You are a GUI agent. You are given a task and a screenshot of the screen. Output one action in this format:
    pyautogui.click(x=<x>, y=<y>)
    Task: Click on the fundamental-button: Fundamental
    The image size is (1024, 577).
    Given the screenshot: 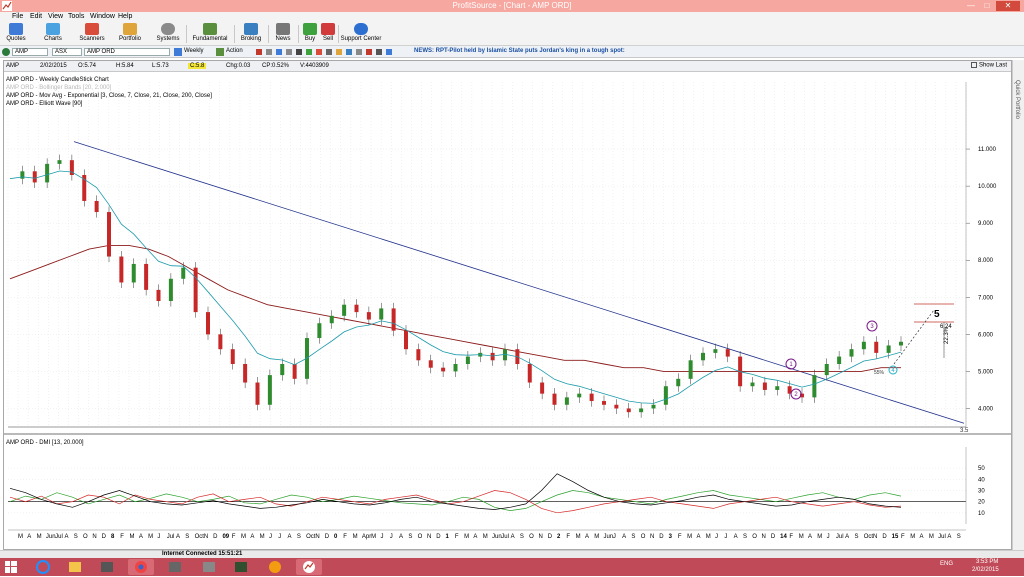 What is the action you would take?
    pyautogui.click(x=210, y=34)
    